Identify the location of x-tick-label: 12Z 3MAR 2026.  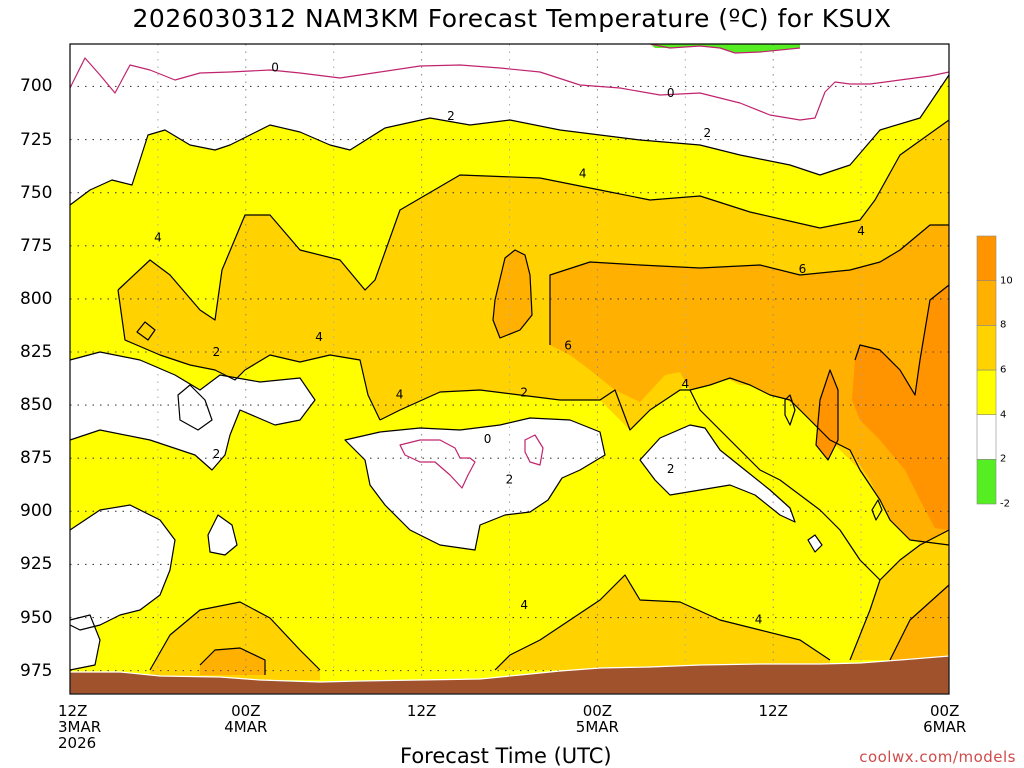
(79, 727).